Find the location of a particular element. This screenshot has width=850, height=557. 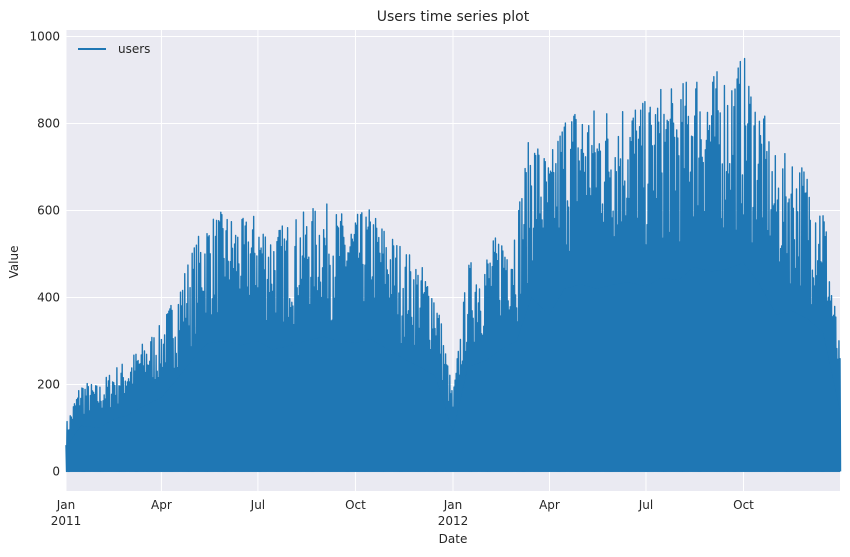

y-tick-label: 600 is located at coordinates (48, 210).